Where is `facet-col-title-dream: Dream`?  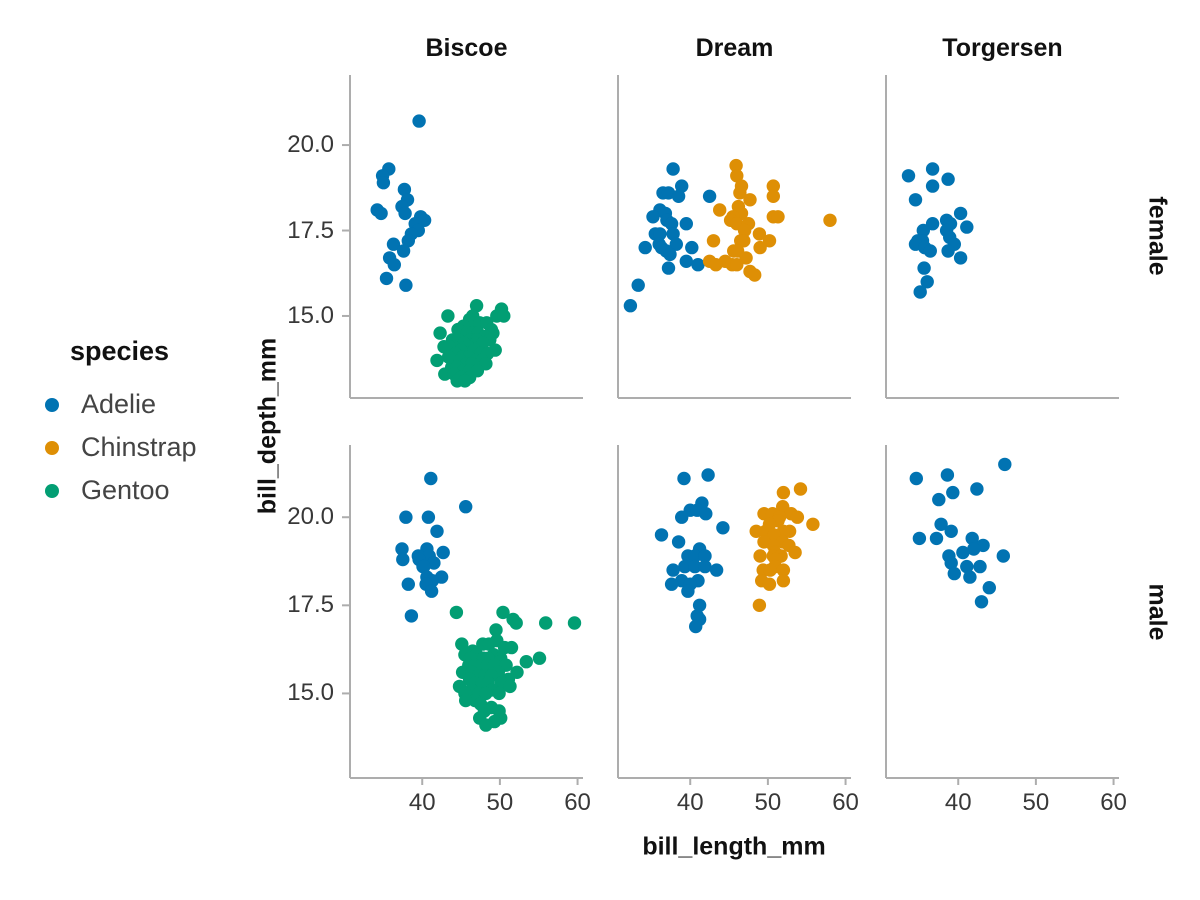
facet-col-title-dream: Dream is located at coordinates (734, 48).